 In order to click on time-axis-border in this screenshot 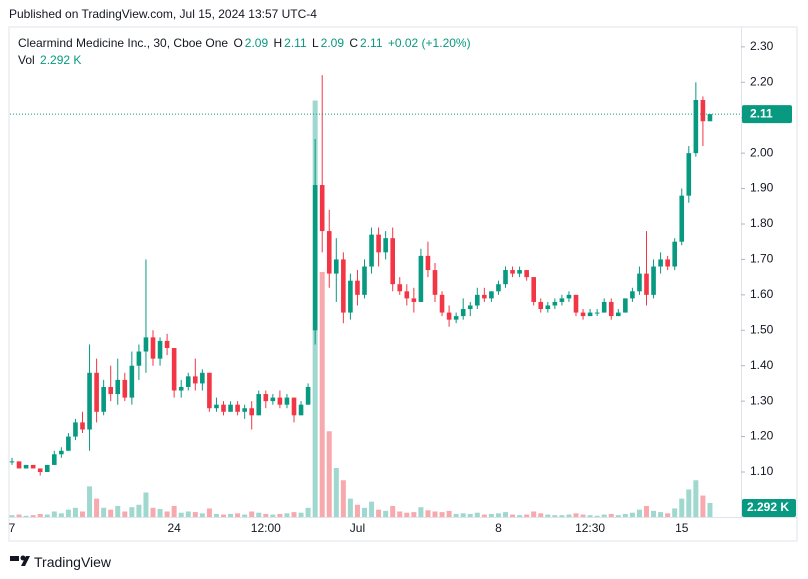, I will do `click(403, 517)`.